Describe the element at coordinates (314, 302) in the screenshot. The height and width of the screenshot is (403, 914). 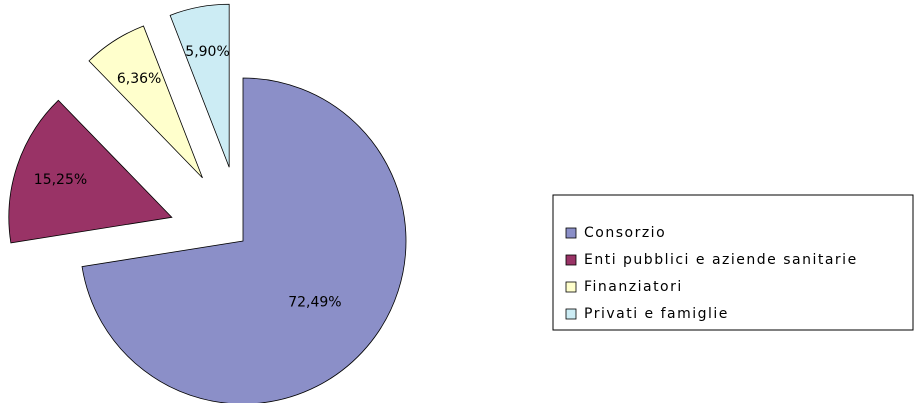
I see `data-label: 72,49%` at that location.